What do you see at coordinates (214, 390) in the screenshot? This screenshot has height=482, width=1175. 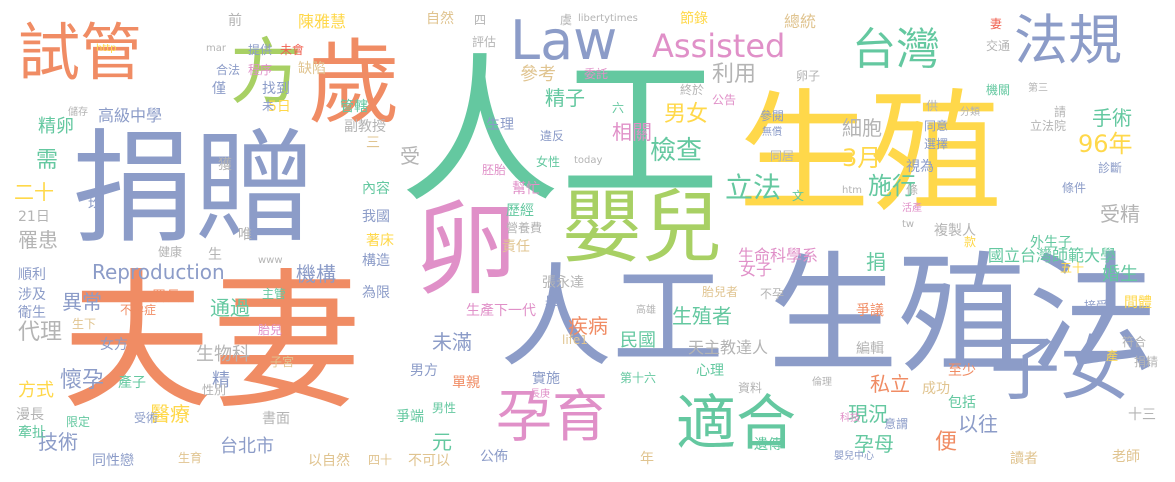 I see `word-xingbie: 性別` at bounding box center [214, 390].